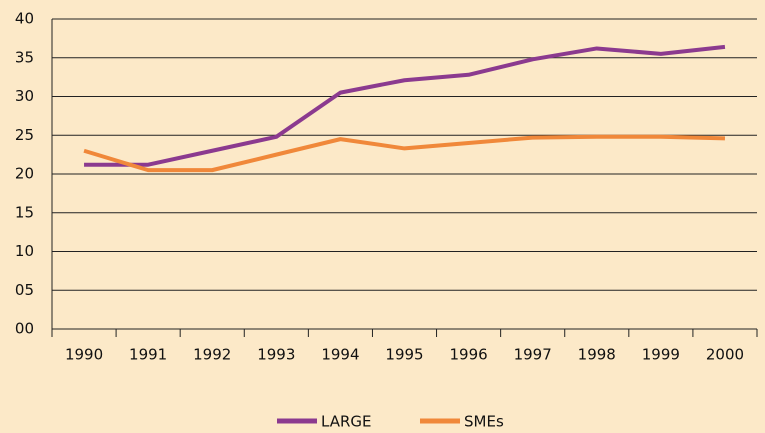 The width and height of the screenshot is (765, 433). Describe the element at coordinates (24, 329) in the screenshot. I see `y-tick-label: 00` at that location.